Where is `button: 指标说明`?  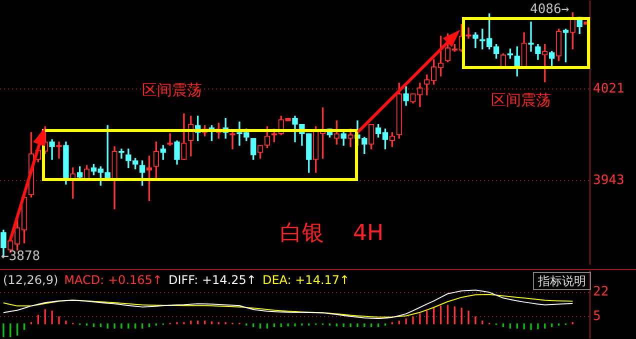 button: 指标说明 is located at coordinates (562, 281).